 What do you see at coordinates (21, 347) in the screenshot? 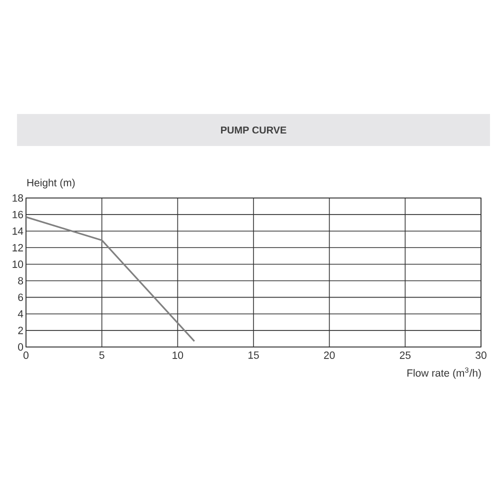
I see `y-tick-label: 0` at bounding box center [21, 347].